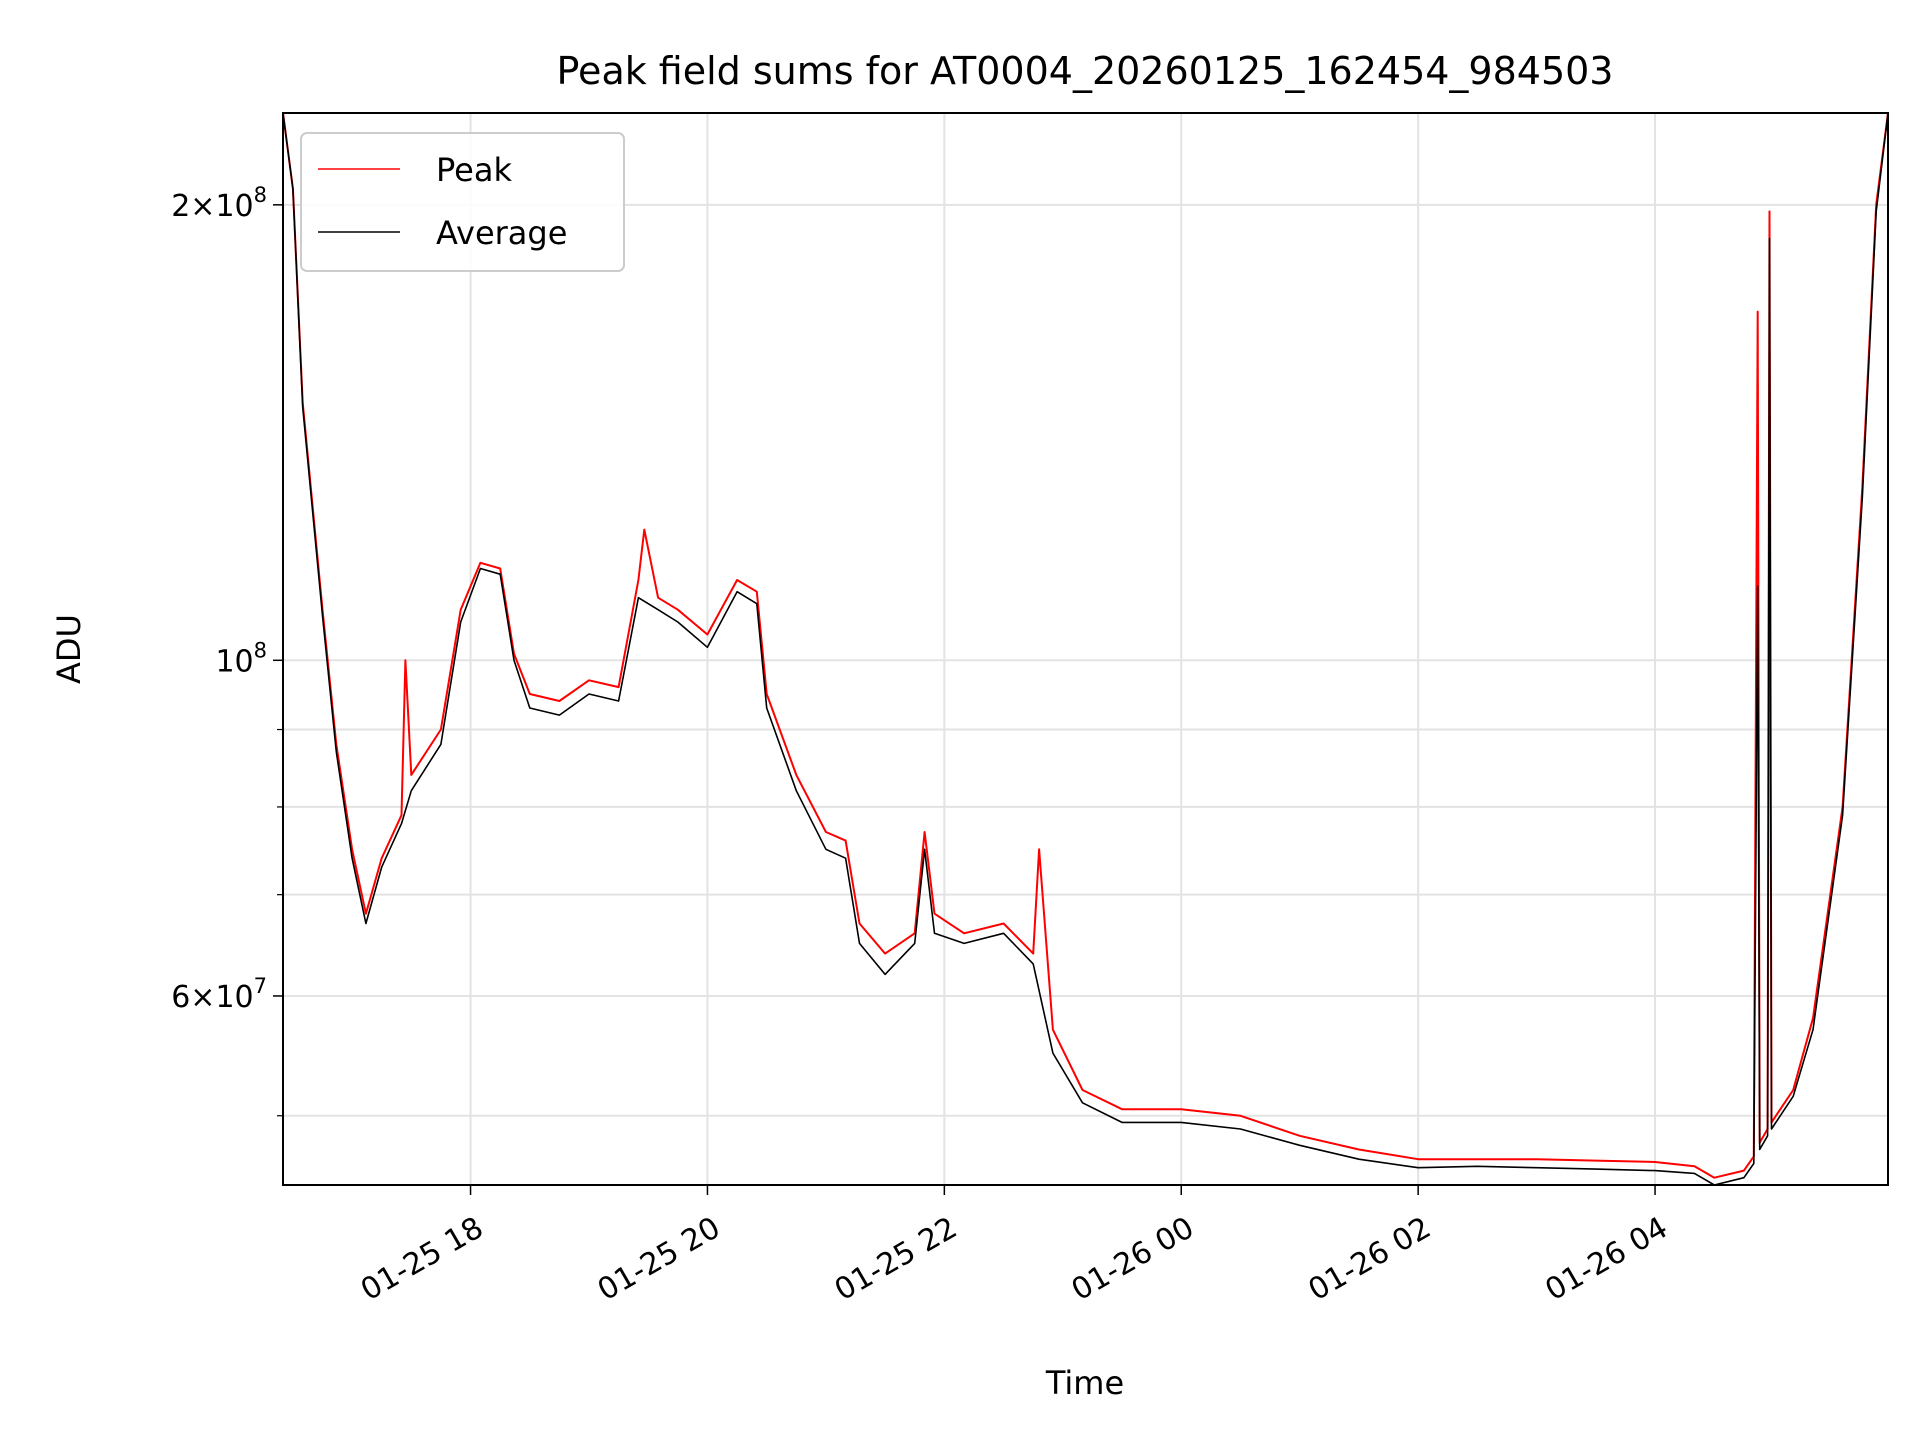 The image size is (1920, 1440). I want to click on legend-average-label: Average, so click(501, 233).